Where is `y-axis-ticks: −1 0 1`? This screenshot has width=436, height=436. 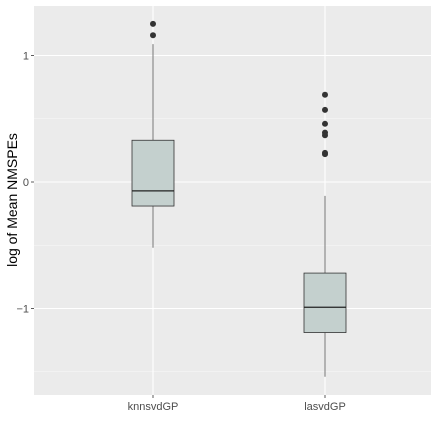
y-axis-ticks: −1 0 1 is located at coordinates (25, 183).